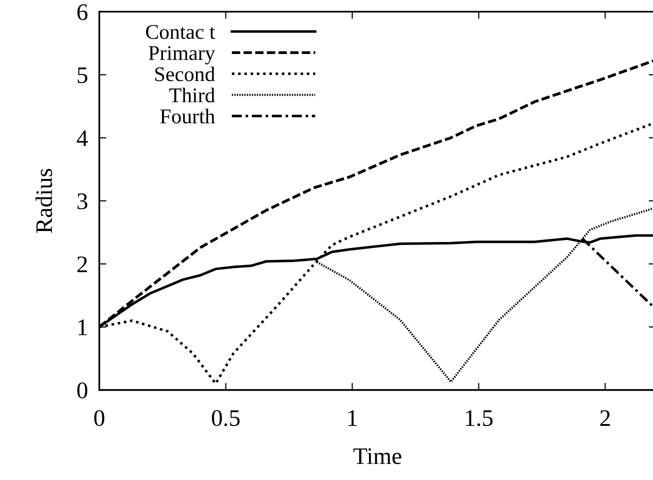  What do you see at coordinates (479, 418) in the screenshot?
I see `x-tick-label: 1.5` at bounding box center [479, 418].